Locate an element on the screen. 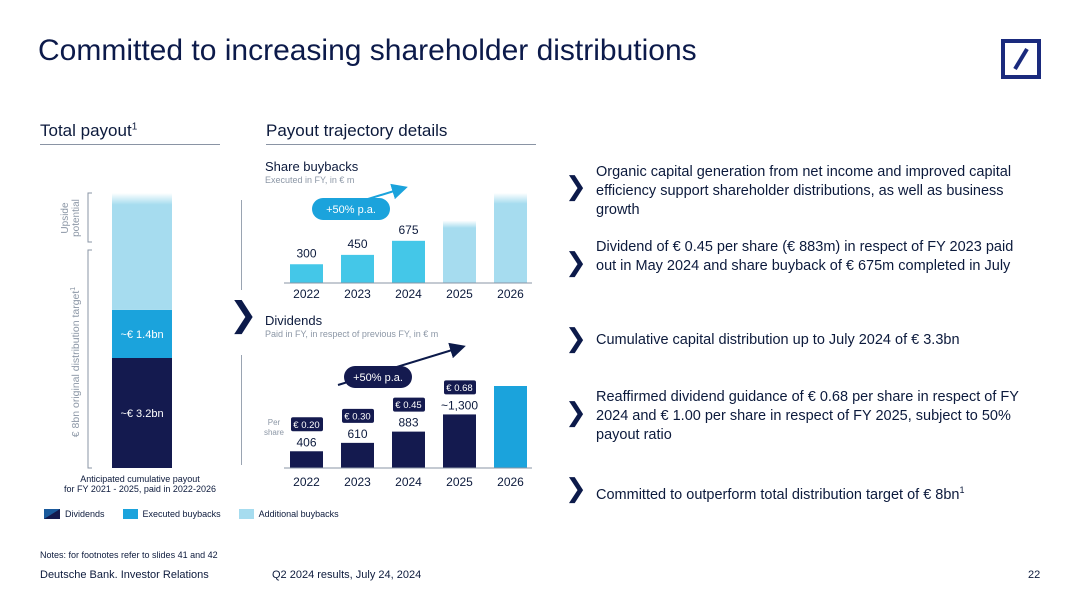 Image resolution: width=1080 pixels, height=608 pixels. per-share-caption-line2: share is located at coordinates (274, 432).